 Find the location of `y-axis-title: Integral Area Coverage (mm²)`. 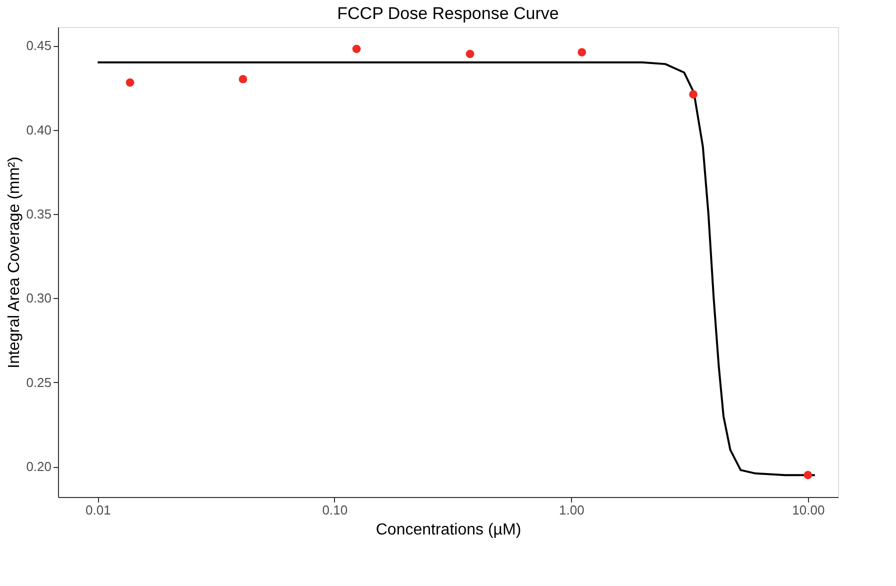

y-axis-title: Integral Area Coverage (mm²) is located at coordinates (15, 262).